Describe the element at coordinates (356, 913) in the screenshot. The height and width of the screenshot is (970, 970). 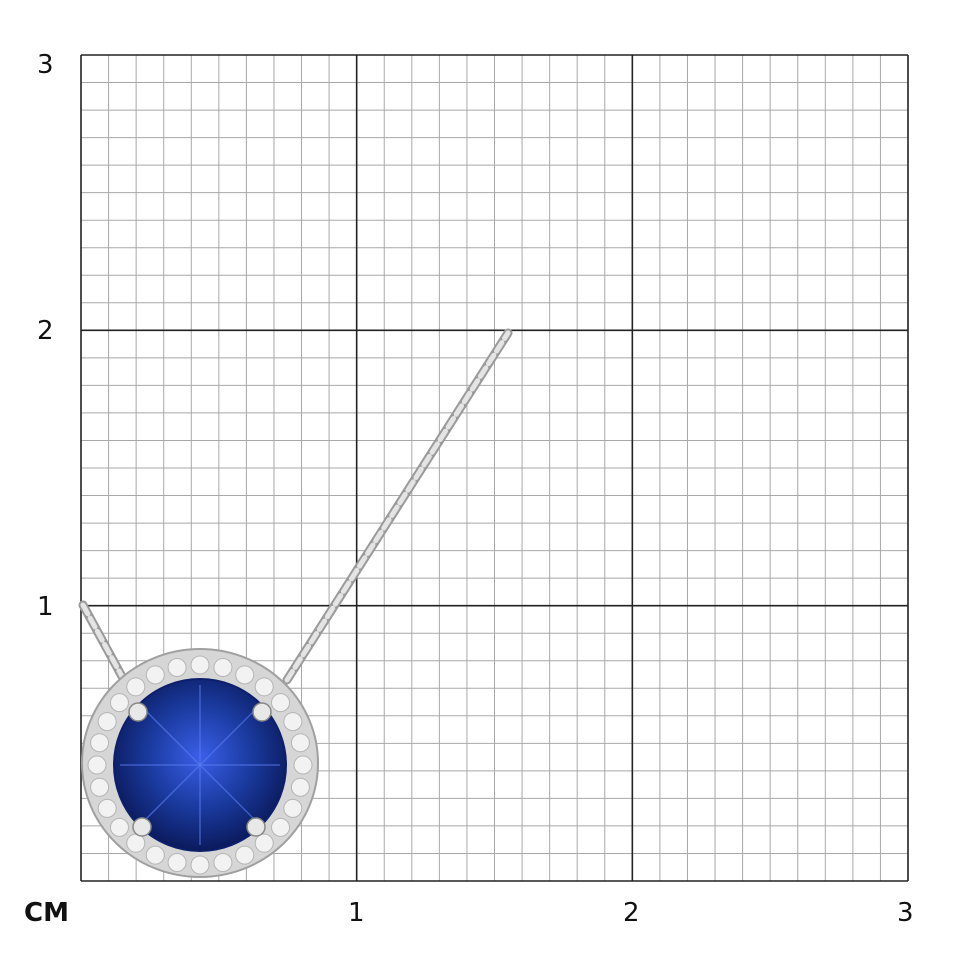
I see `x-tick-1: 1` at that location.